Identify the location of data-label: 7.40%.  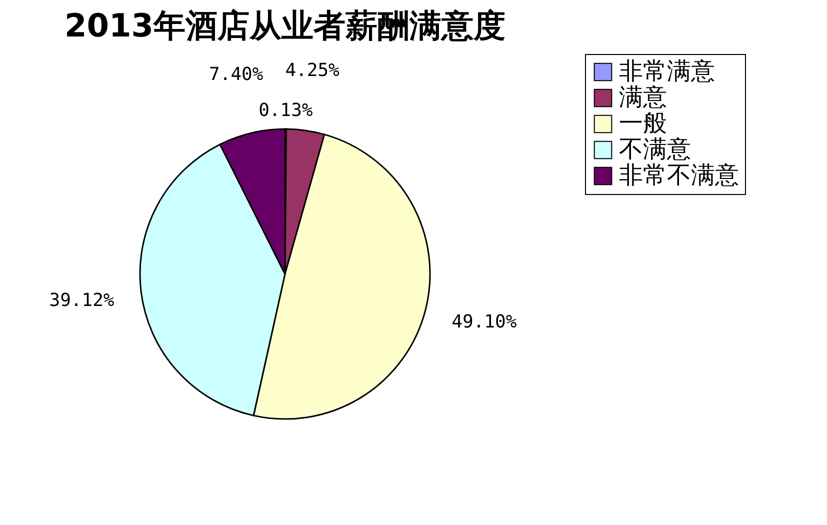
(236, 74).